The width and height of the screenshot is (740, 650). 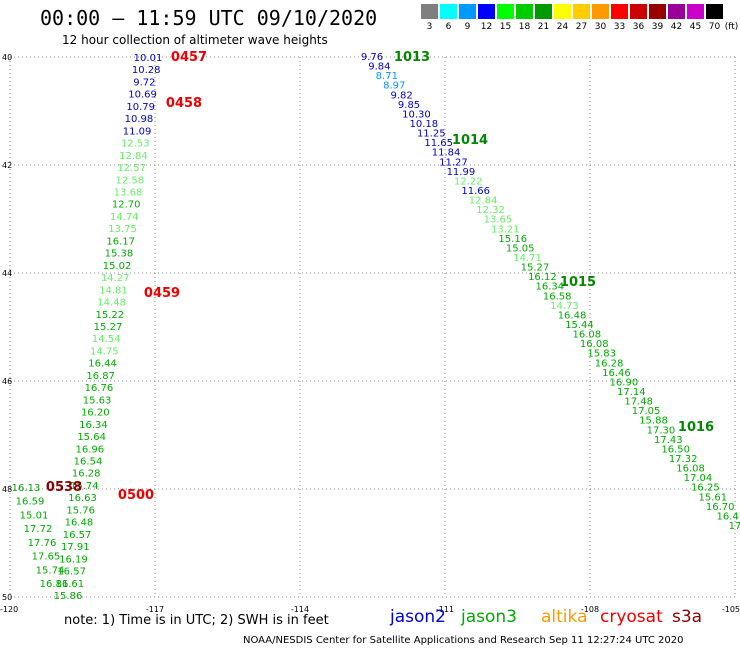 What do you see at coordinates (653, 421) in the screenshot?
I see `wave-height-value: 15.88` at bounding box center [653, 421].